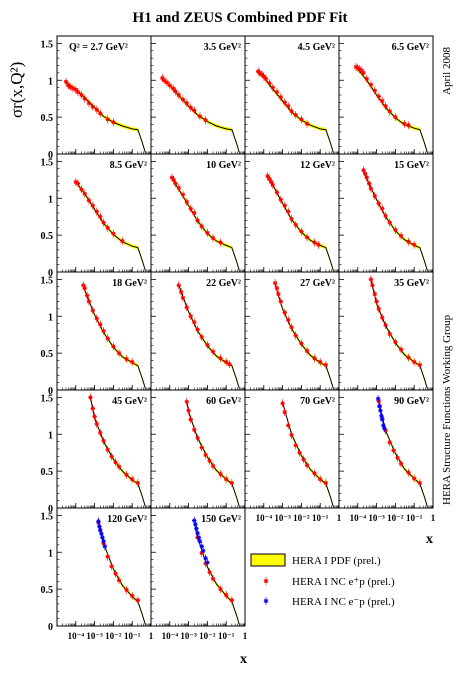 The image size is (463, 673). I want to click on y-tick-label: 0.5, so click(47, 472).